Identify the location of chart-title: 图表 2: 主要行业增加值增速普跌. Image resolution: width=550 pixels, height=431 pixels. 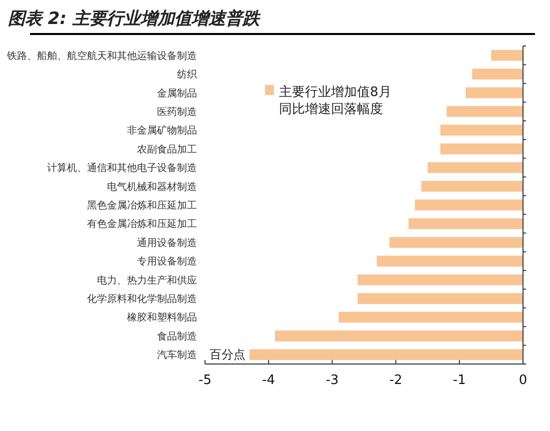
(135, 18).